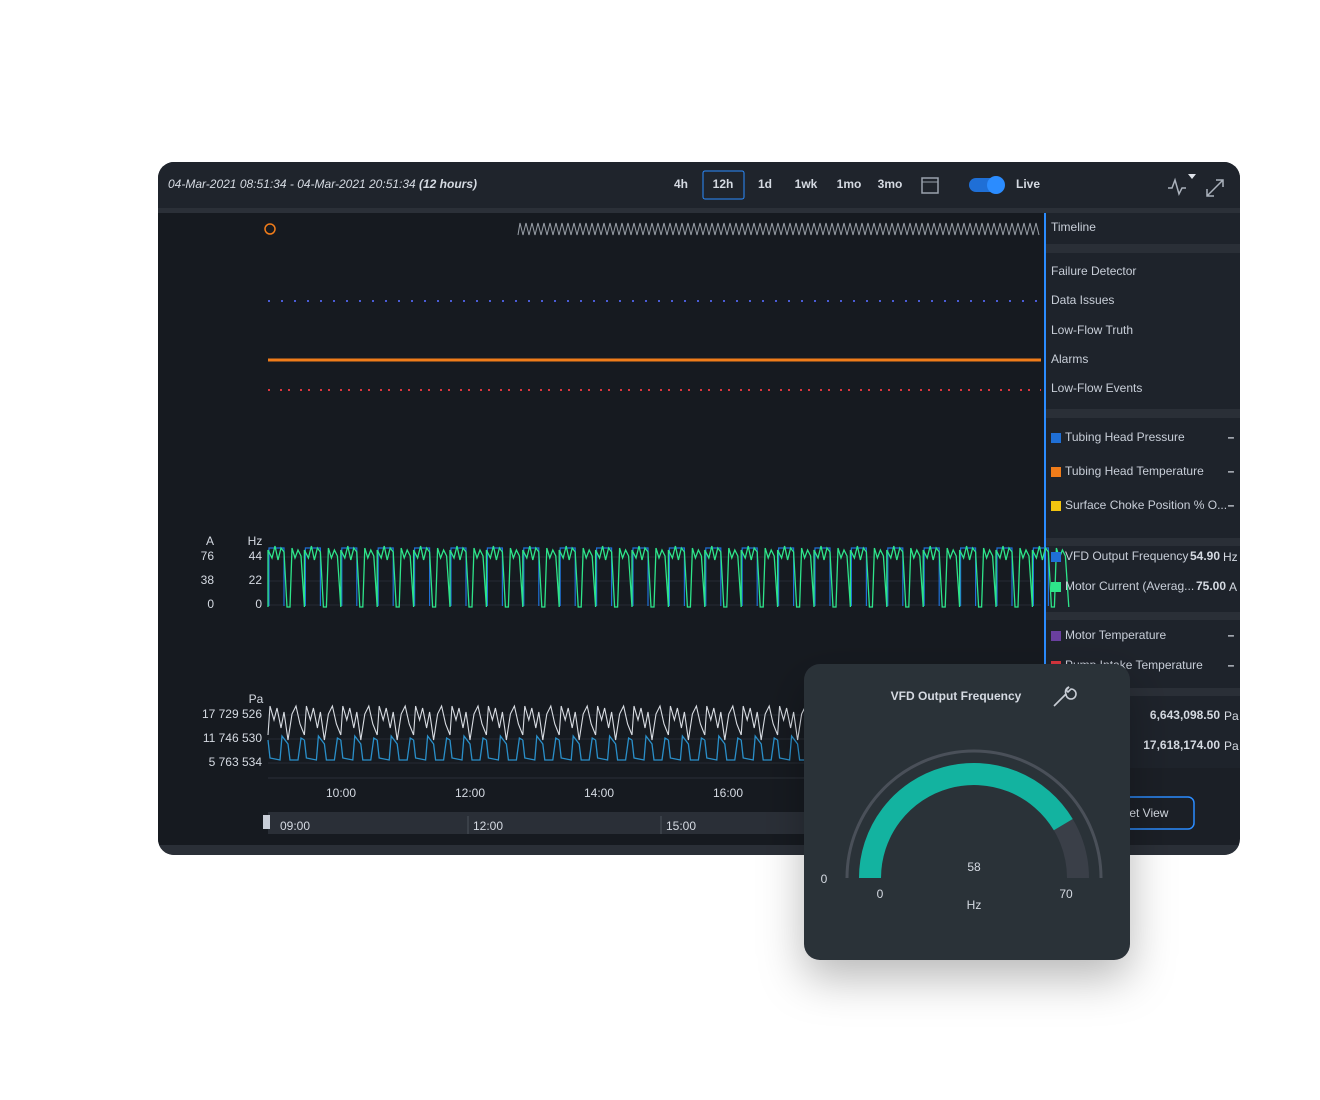 This screenshot has height=1100, width=1320. I want to click on current-wave, so click(668, 576).